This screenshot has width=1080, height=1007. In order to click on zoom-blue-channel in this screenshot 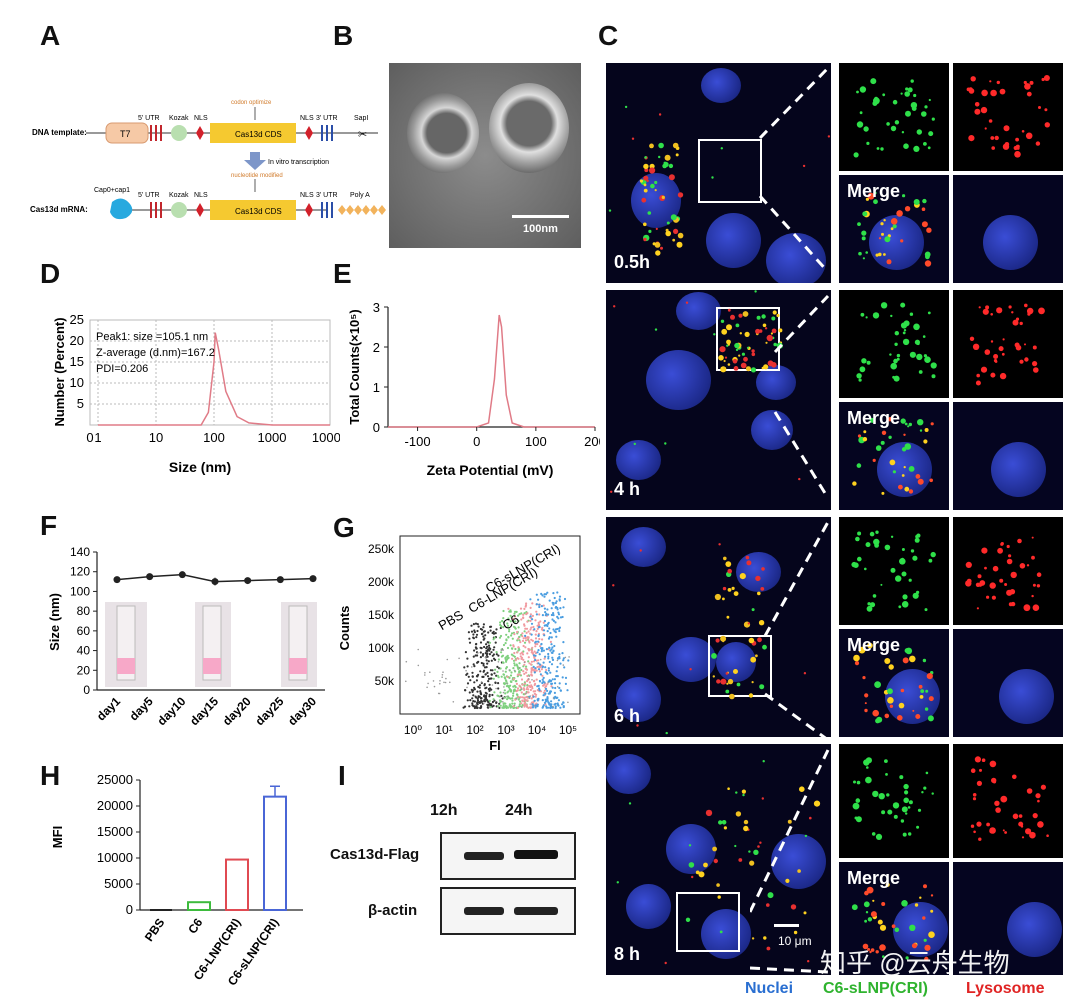, I will do `click(1008, 918)`.